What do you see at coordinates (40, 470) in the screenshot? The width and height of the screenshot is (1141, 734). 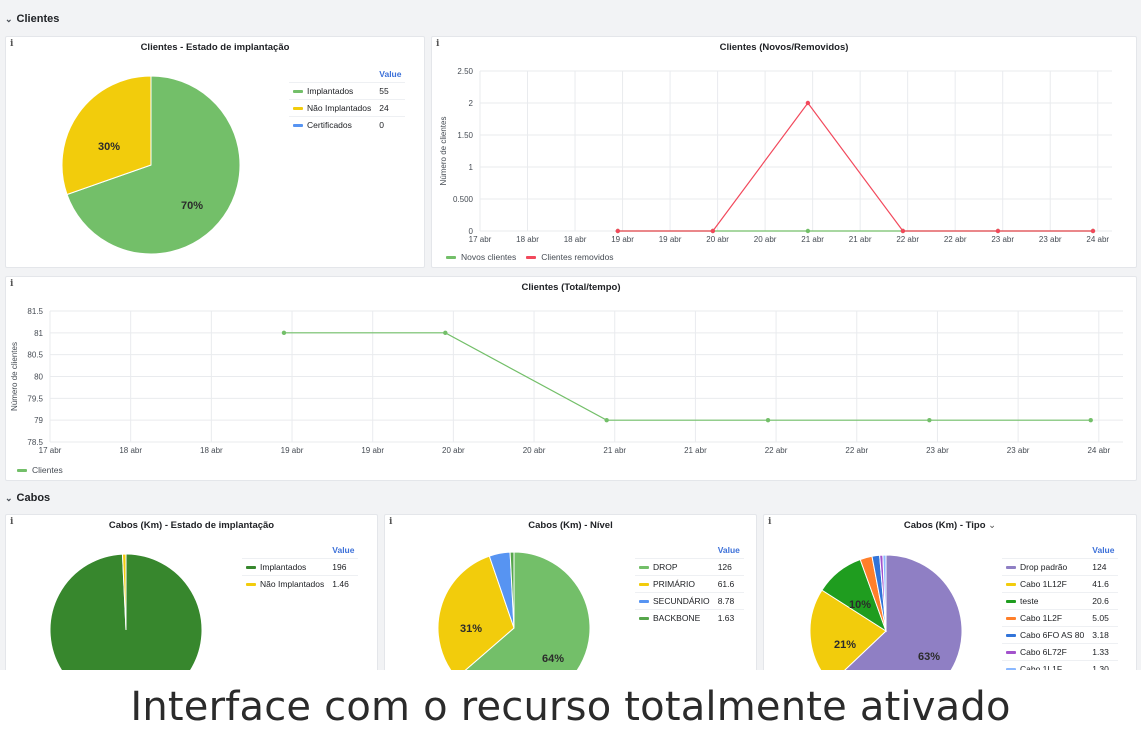 I see `legend-item: Clientes` at bounding box center [40, 470].